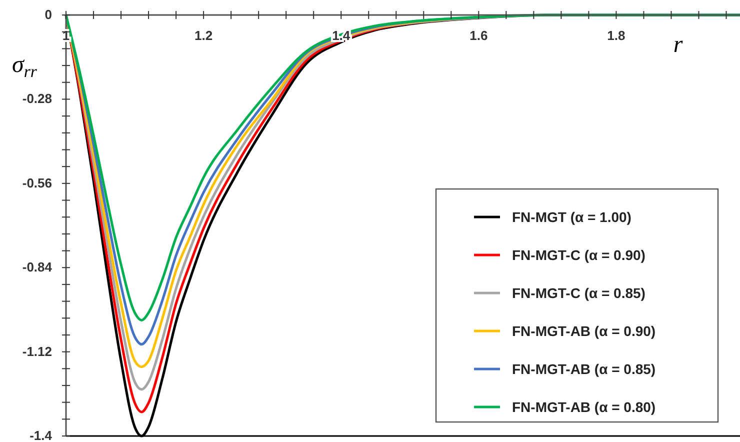 This screenshot has height=442, width=740. I want to click on x-axis-title: r, so click(678, 45).